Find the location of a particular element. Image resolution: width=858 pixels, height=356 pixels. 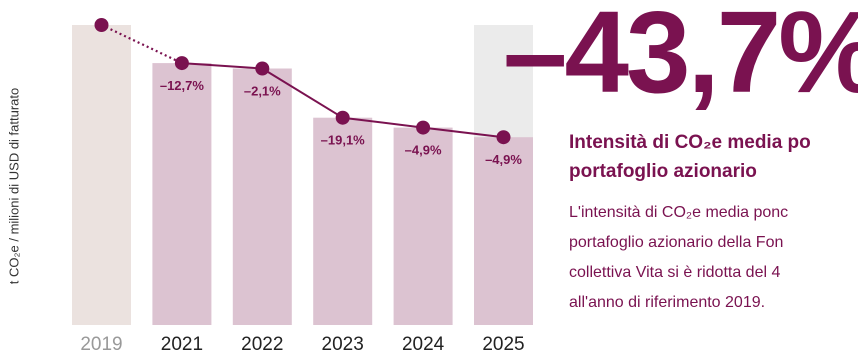

x-tick-2021: 2021 is located at coordinates (182, 344).